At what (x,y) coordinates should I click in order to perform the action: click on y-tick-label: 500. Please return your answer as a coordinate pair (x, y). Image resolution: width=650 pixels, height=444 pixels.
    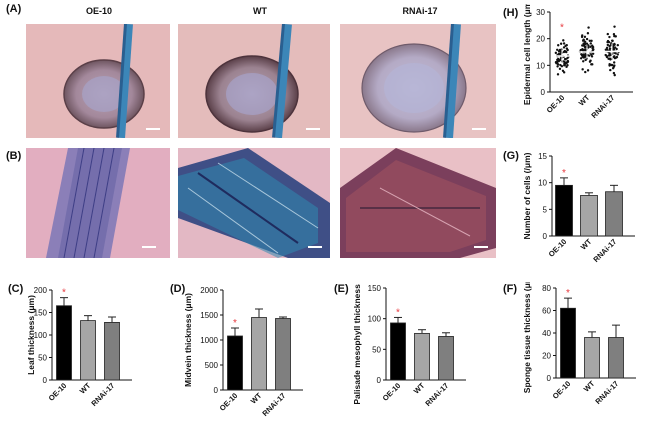
    Looking at the image, I should click on (212, 365).